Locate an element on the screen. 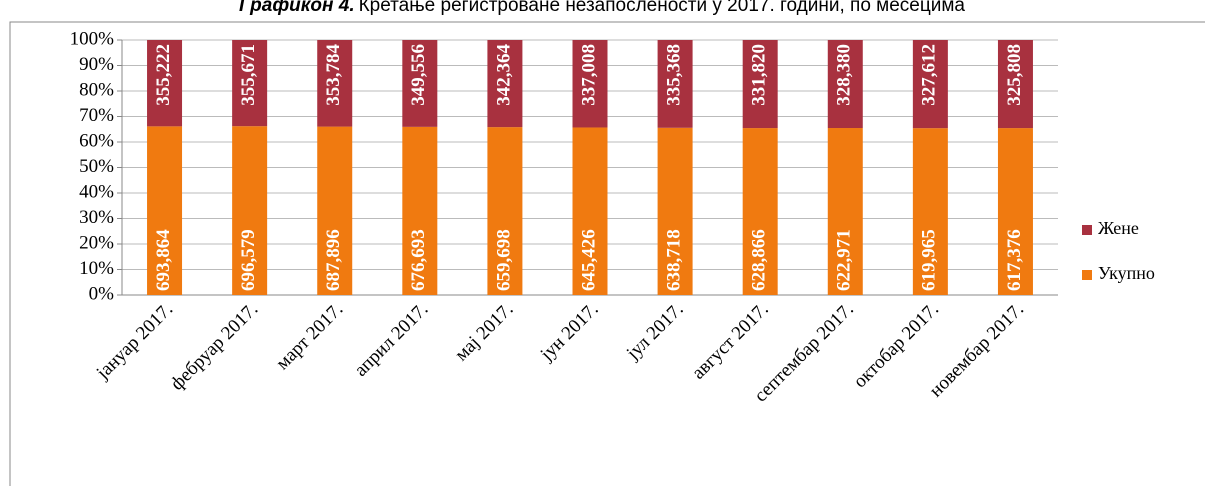 The image size is (1205, 486). data-label: 342,364 is located at coordinates (503, 74).